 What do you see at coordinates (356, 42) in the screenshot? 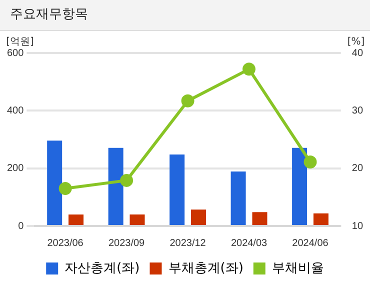
I see `y2-axis-title: [%]` at bounding box center [356, 42].